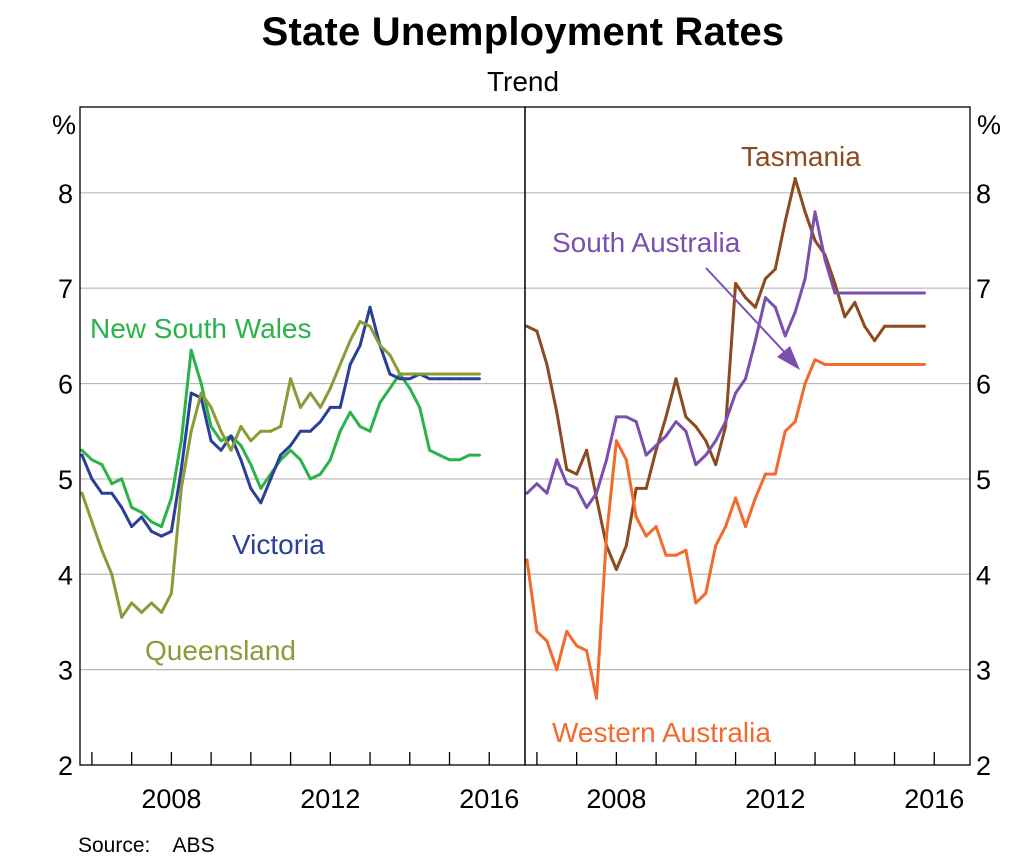  Describe the element at coordinates (983, 289) in the screenshot. I see `y-tick-label-right-7: 7` at that location.